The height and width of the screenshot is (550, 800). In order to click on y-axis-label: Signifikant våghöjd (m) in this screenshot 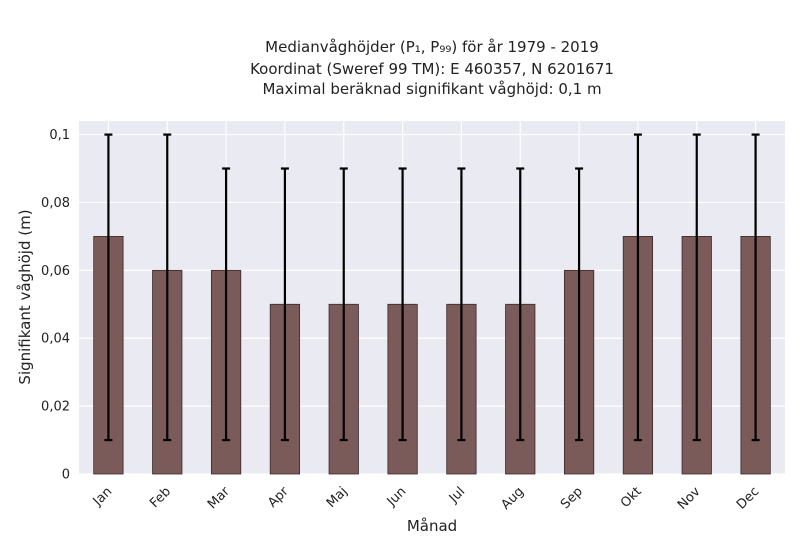, I will do `click(25, 296)`.